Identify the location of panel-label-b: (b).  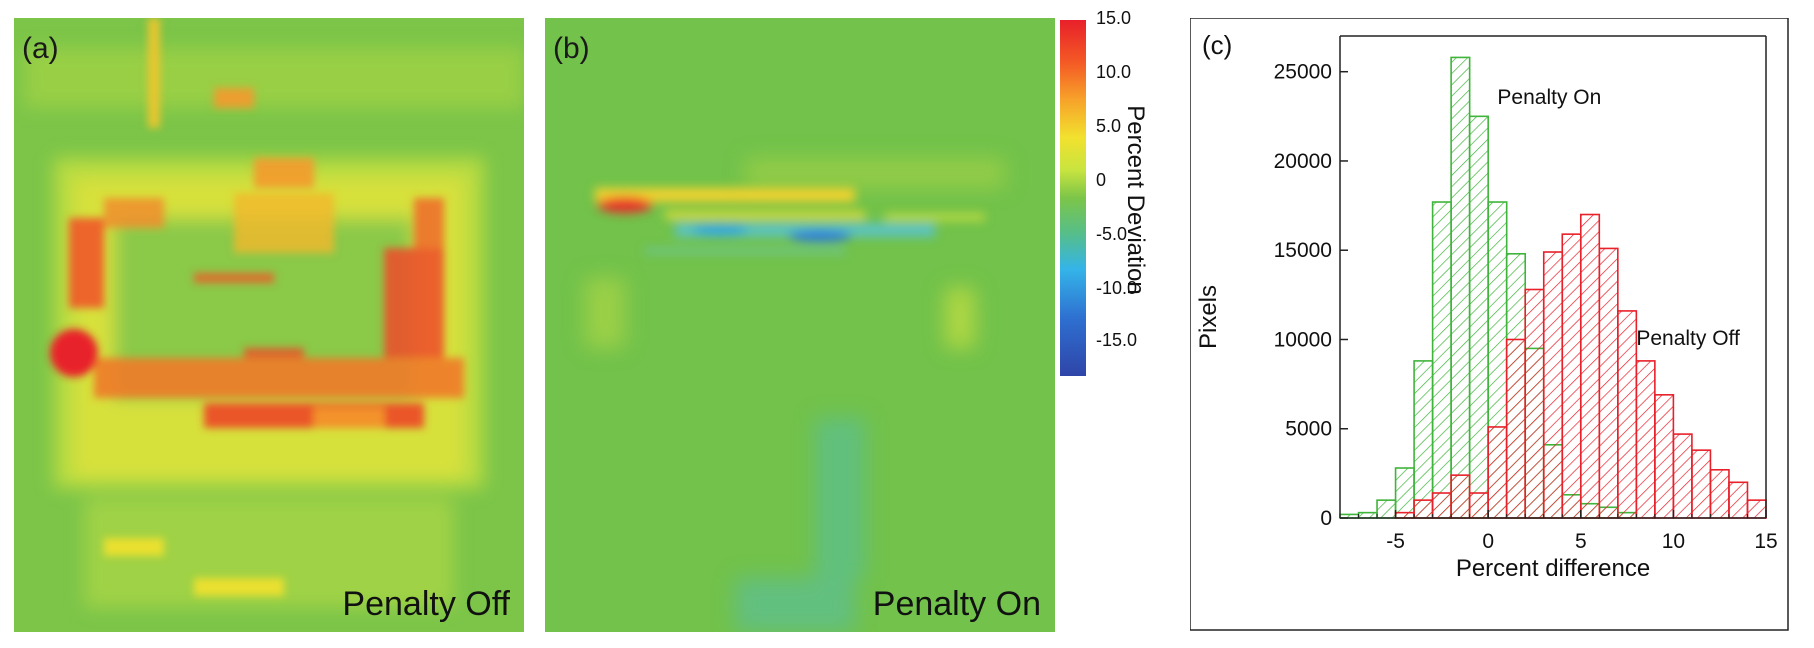
(571, 48).